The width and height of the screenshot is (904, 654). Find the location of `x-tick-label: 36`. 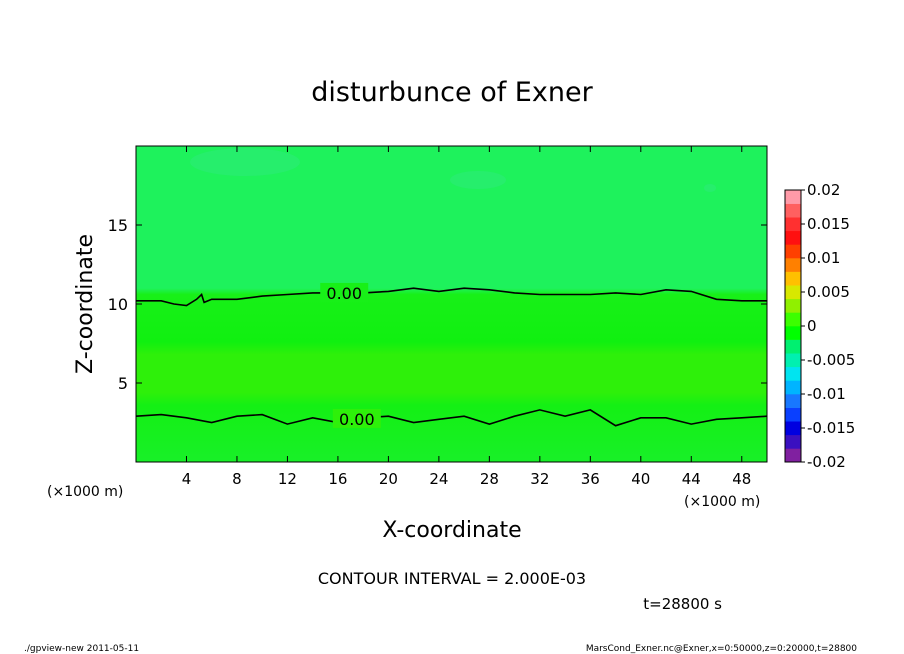

x-tick-label: 36 is located at coordinates (590, 479).